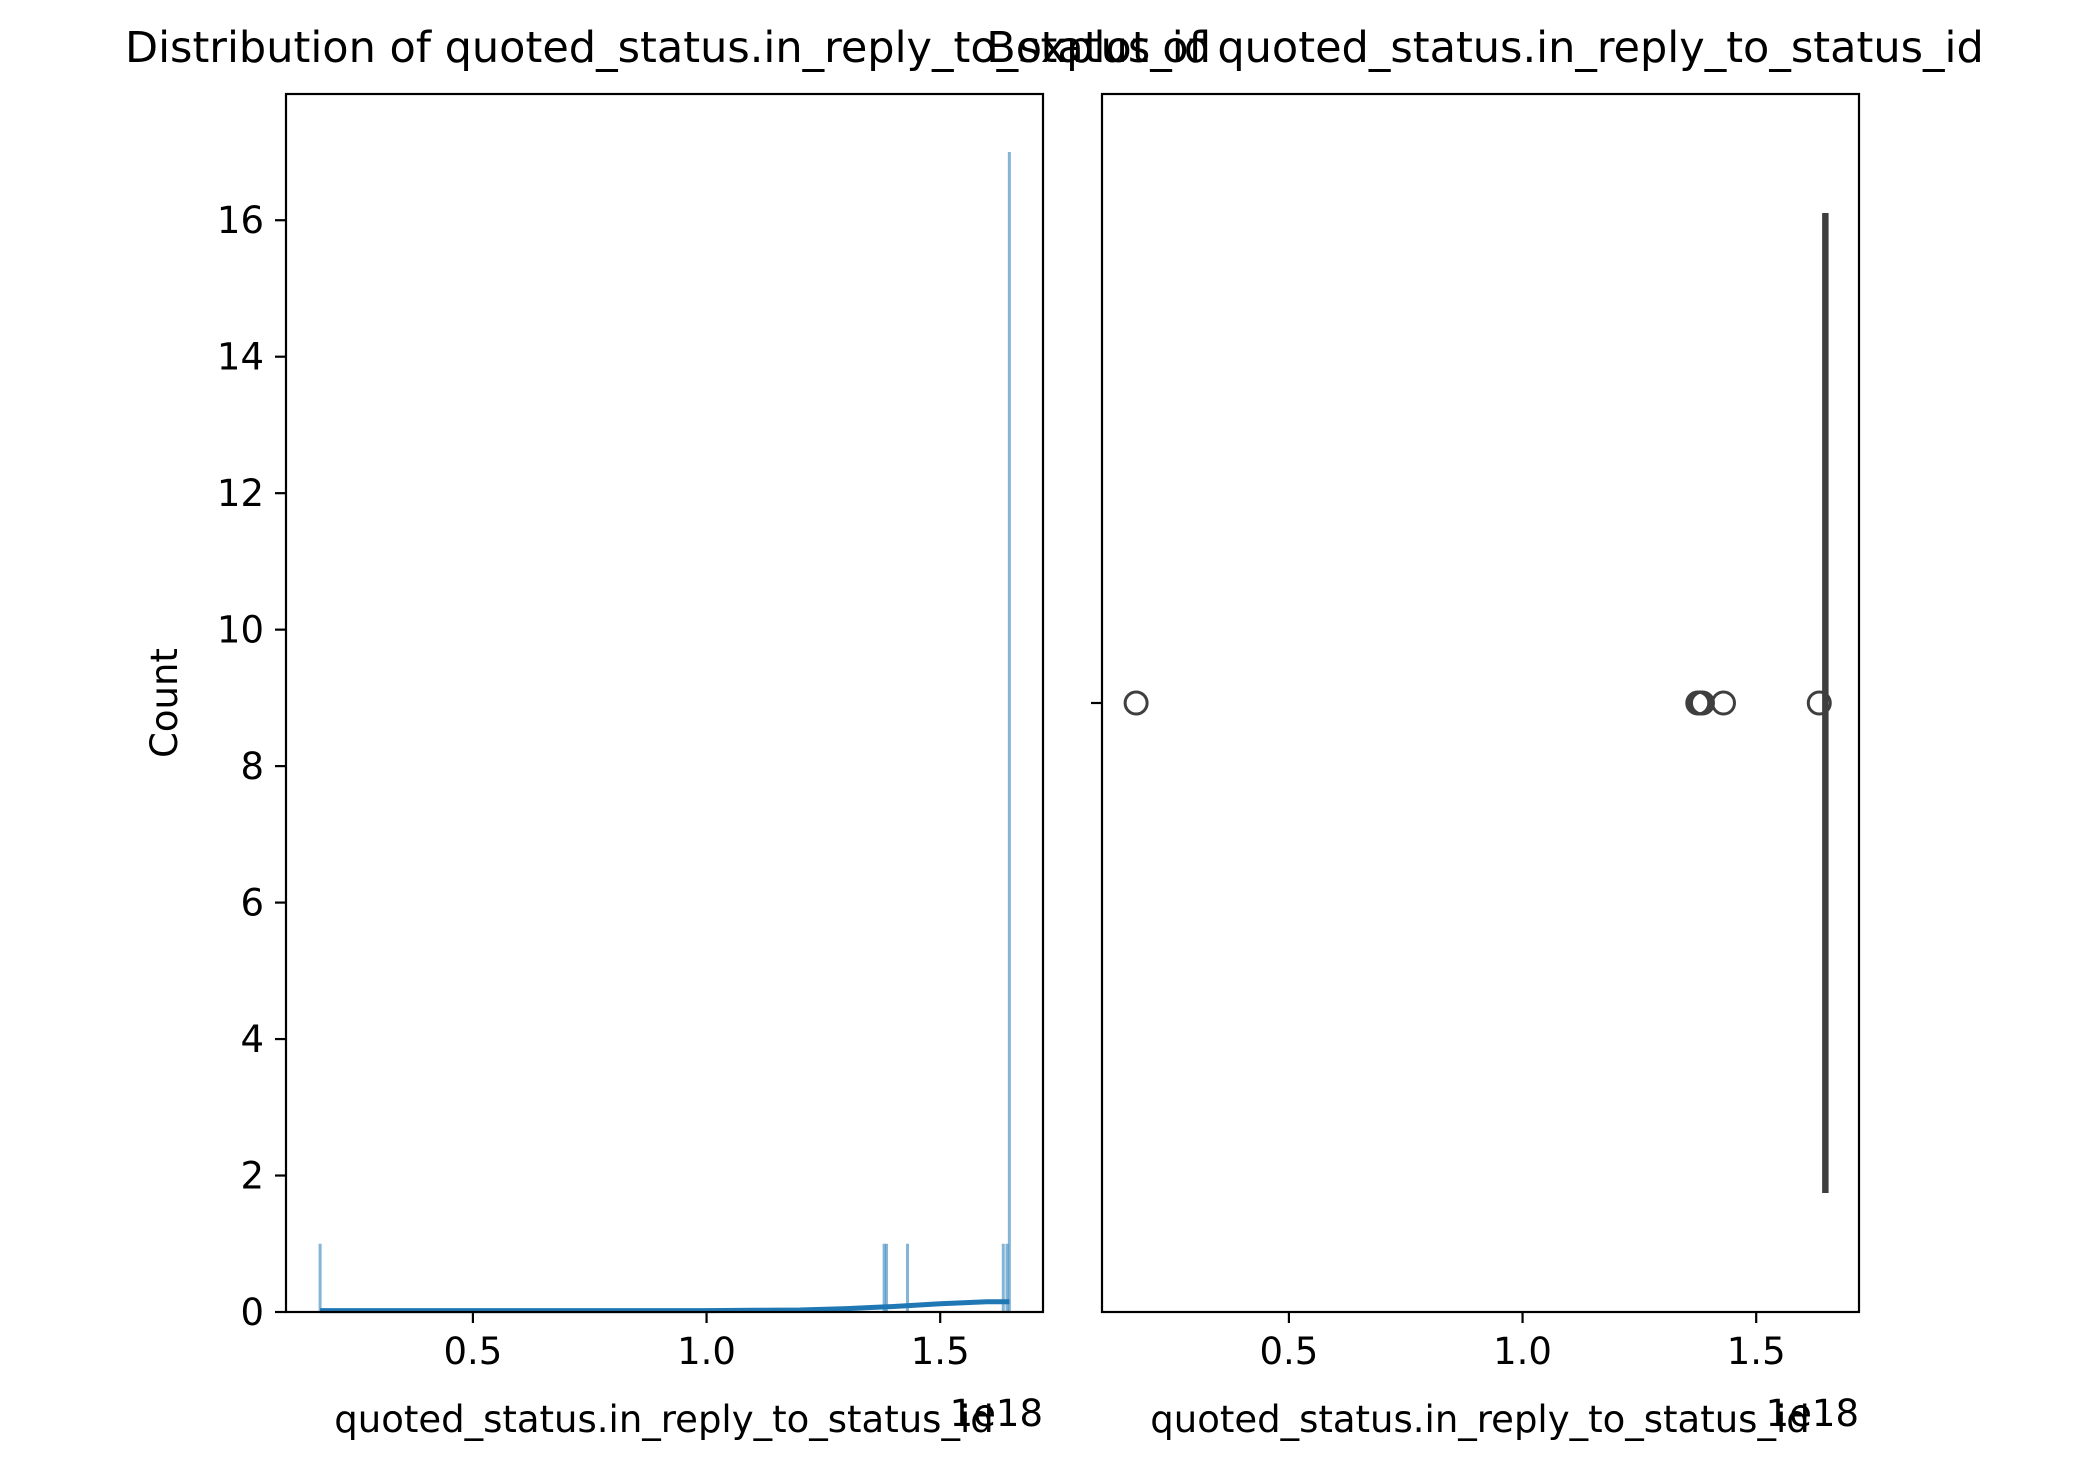 The image size is (2087, 1470). What do you see at coordinates (240, 630) in the screenshot?
I see `histogram-y-tick-label: 10` at bounding box center [240, 630].